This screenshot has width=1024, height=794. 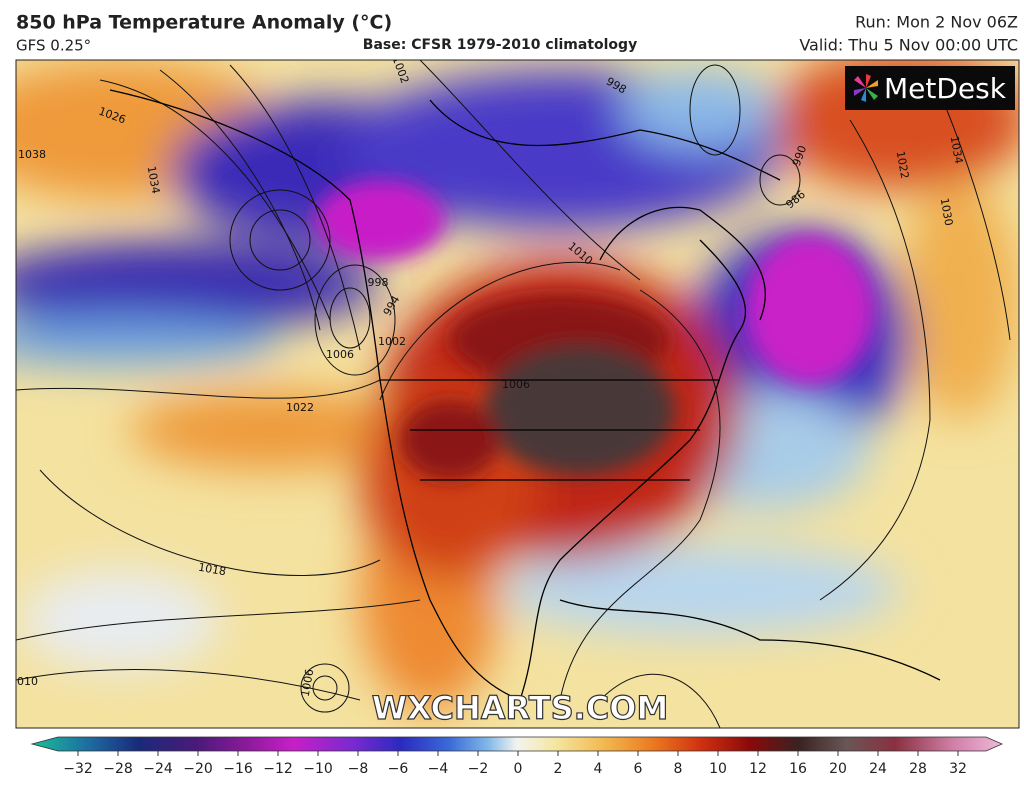 I want to click on colorbar-tick-label: 6, so click(x=638, y=769).